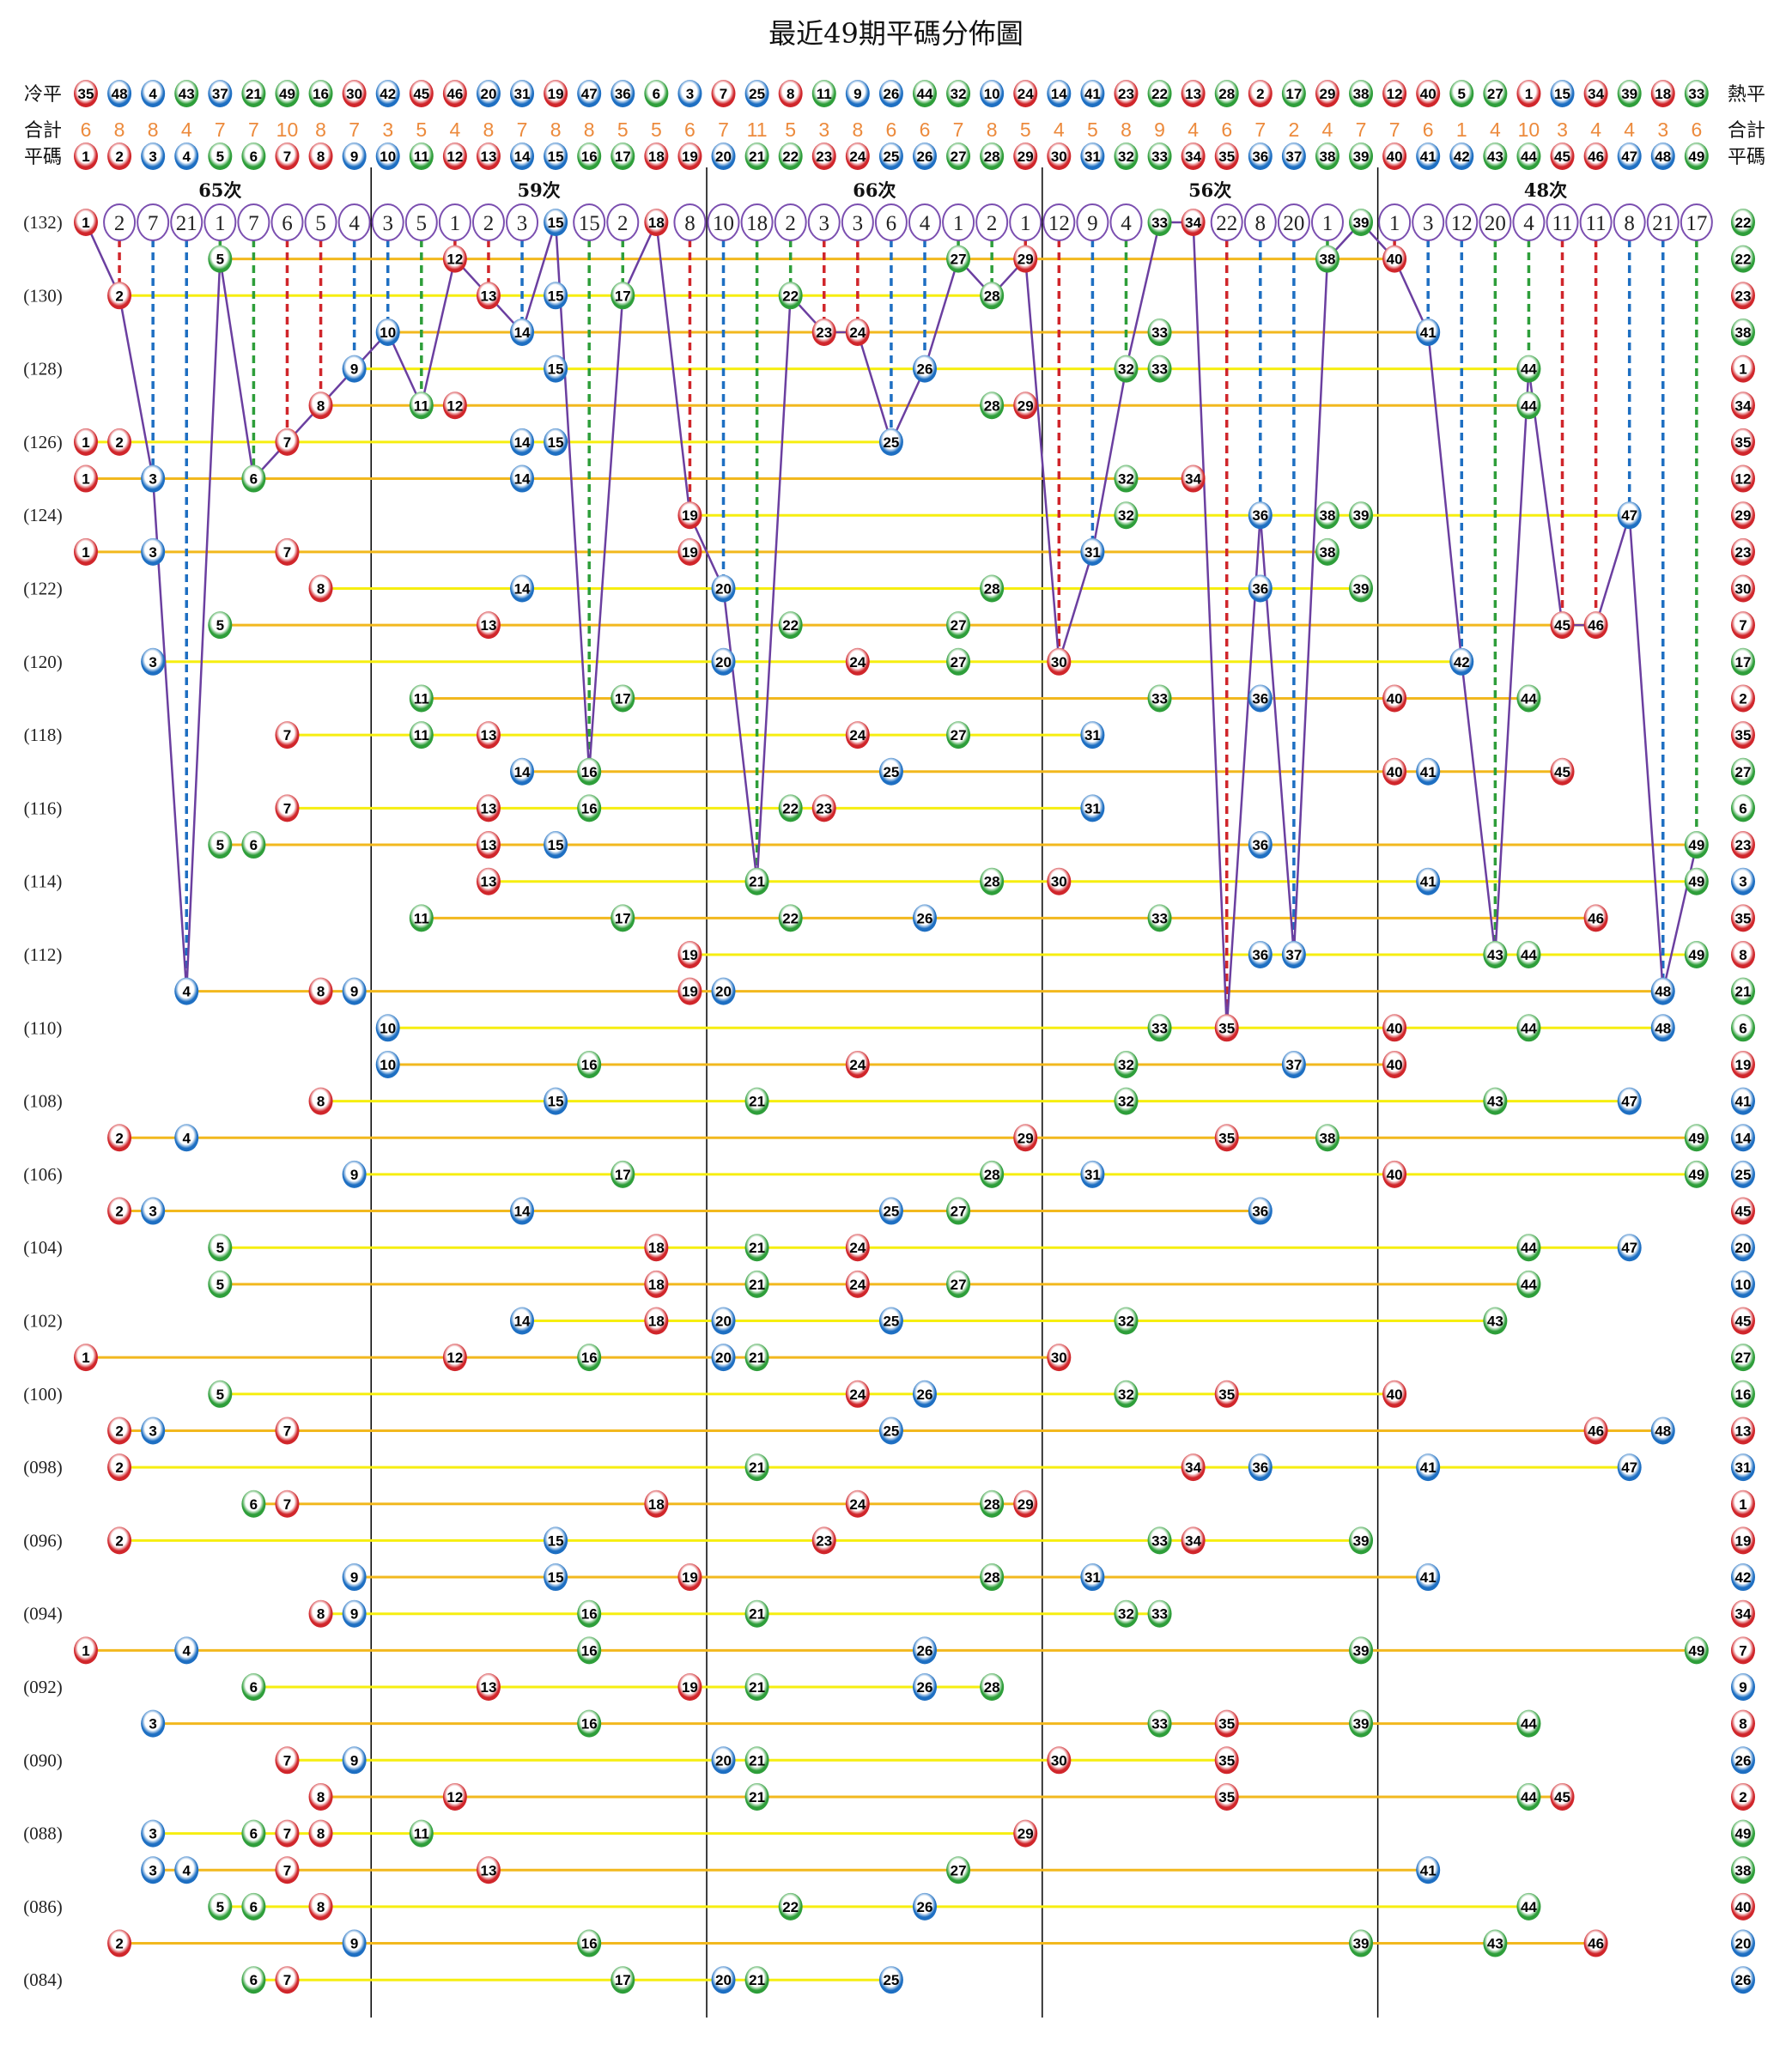 The width and height of the screenshot is (1792, 2045). Describe the element at coordinates (1025, 1833) in the screenshot. I see `drawn-ball: 29` at that location.